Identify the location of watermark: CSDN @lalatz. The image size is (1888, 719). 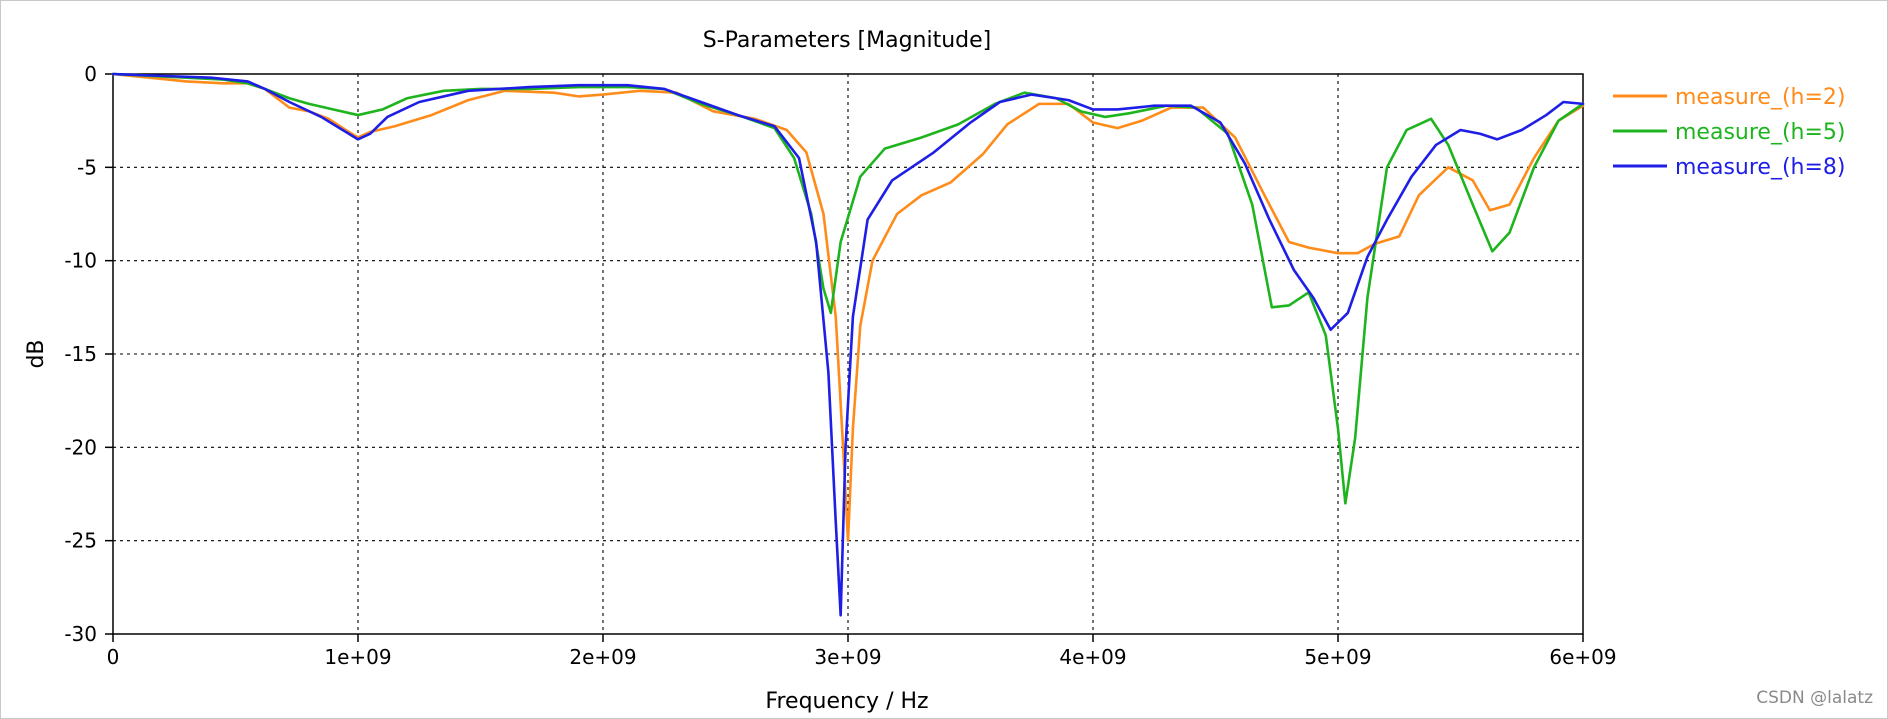
(1814, 698).